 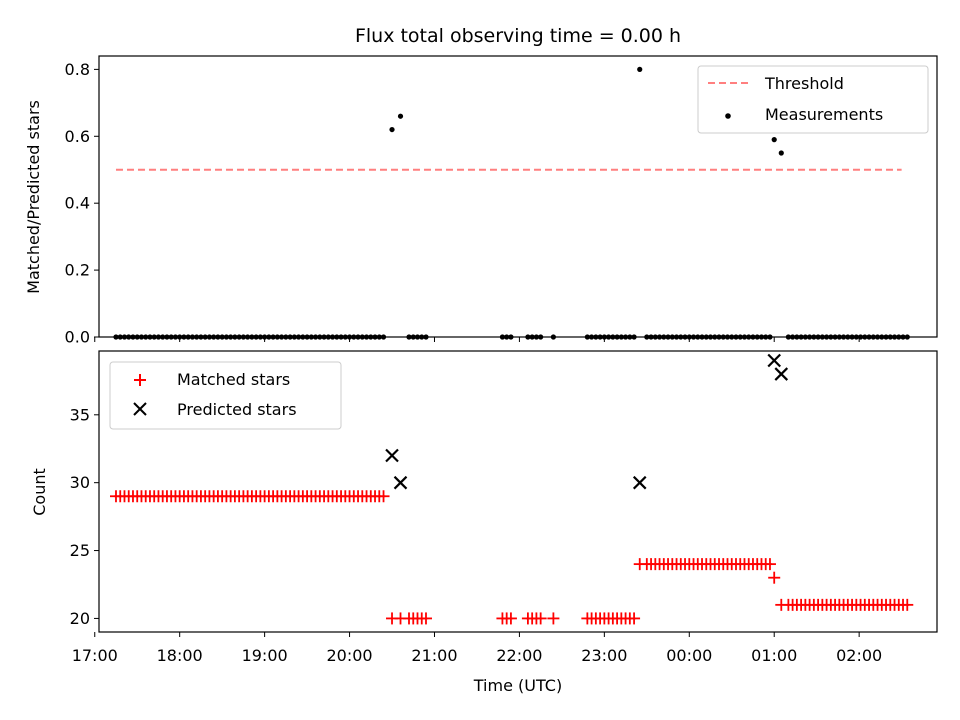 I want to click on count-legend: Matched stars Predicted stars, so click(x=225, y=395).